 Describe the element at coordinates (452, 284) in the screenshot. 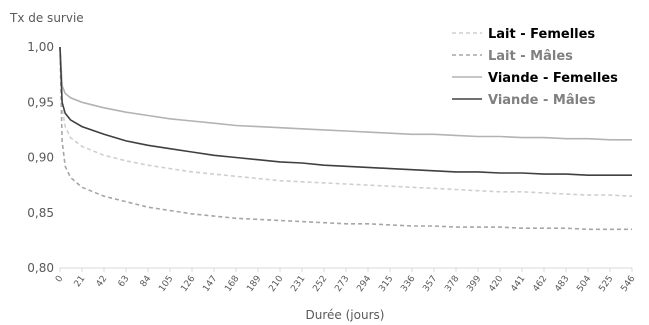

I see `x-tick-label: 378` at that location.